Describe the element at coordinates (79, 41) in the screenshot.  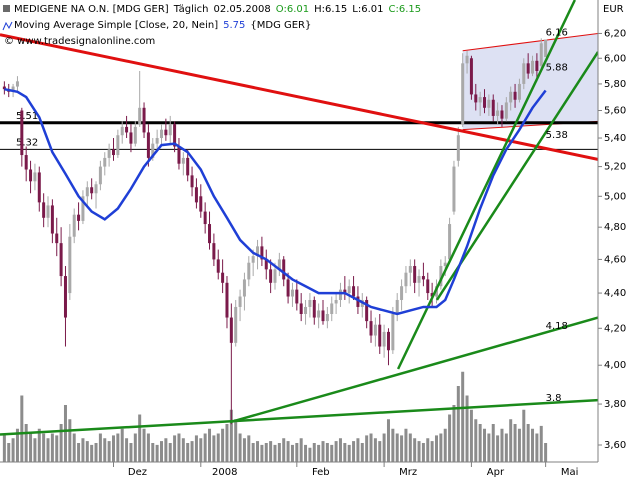
I see `copyright: © www.tradesignalonline.com` at that location.